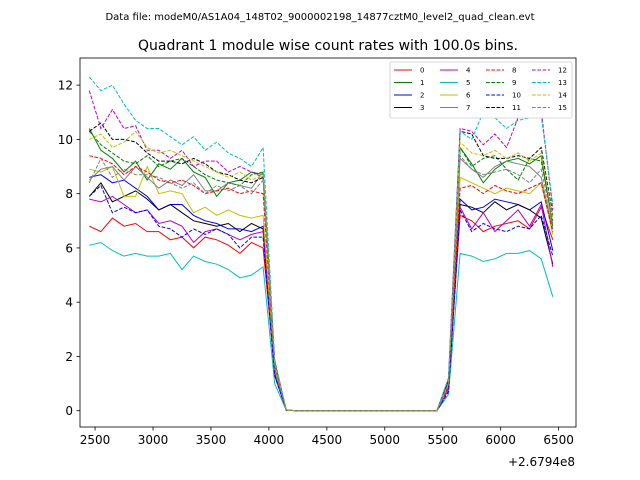 The image size is (640, 480). Describe the element at coordinates (468, 96) in the screenshot. I see `legend-label-6: 6` at that location.